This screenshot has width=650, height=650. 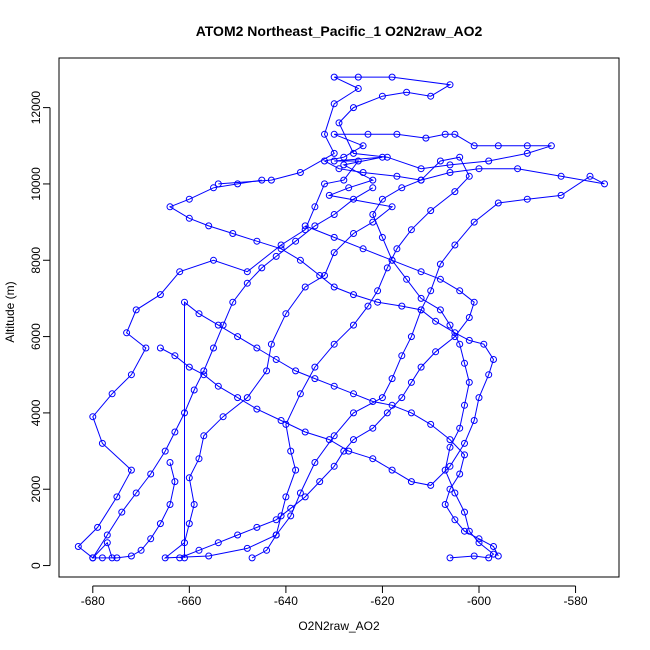 What do you see at coordinates (36, 260) in the screenshot?
I see `y-tick-label: 8000` at bounding box center [36, 260].